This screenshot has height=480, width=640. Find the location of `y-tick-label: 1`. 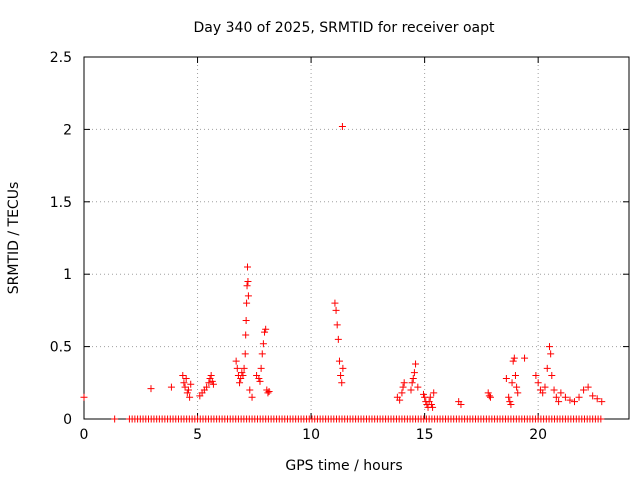

y-tick-label: 1 is located at coordinates (67, 275).